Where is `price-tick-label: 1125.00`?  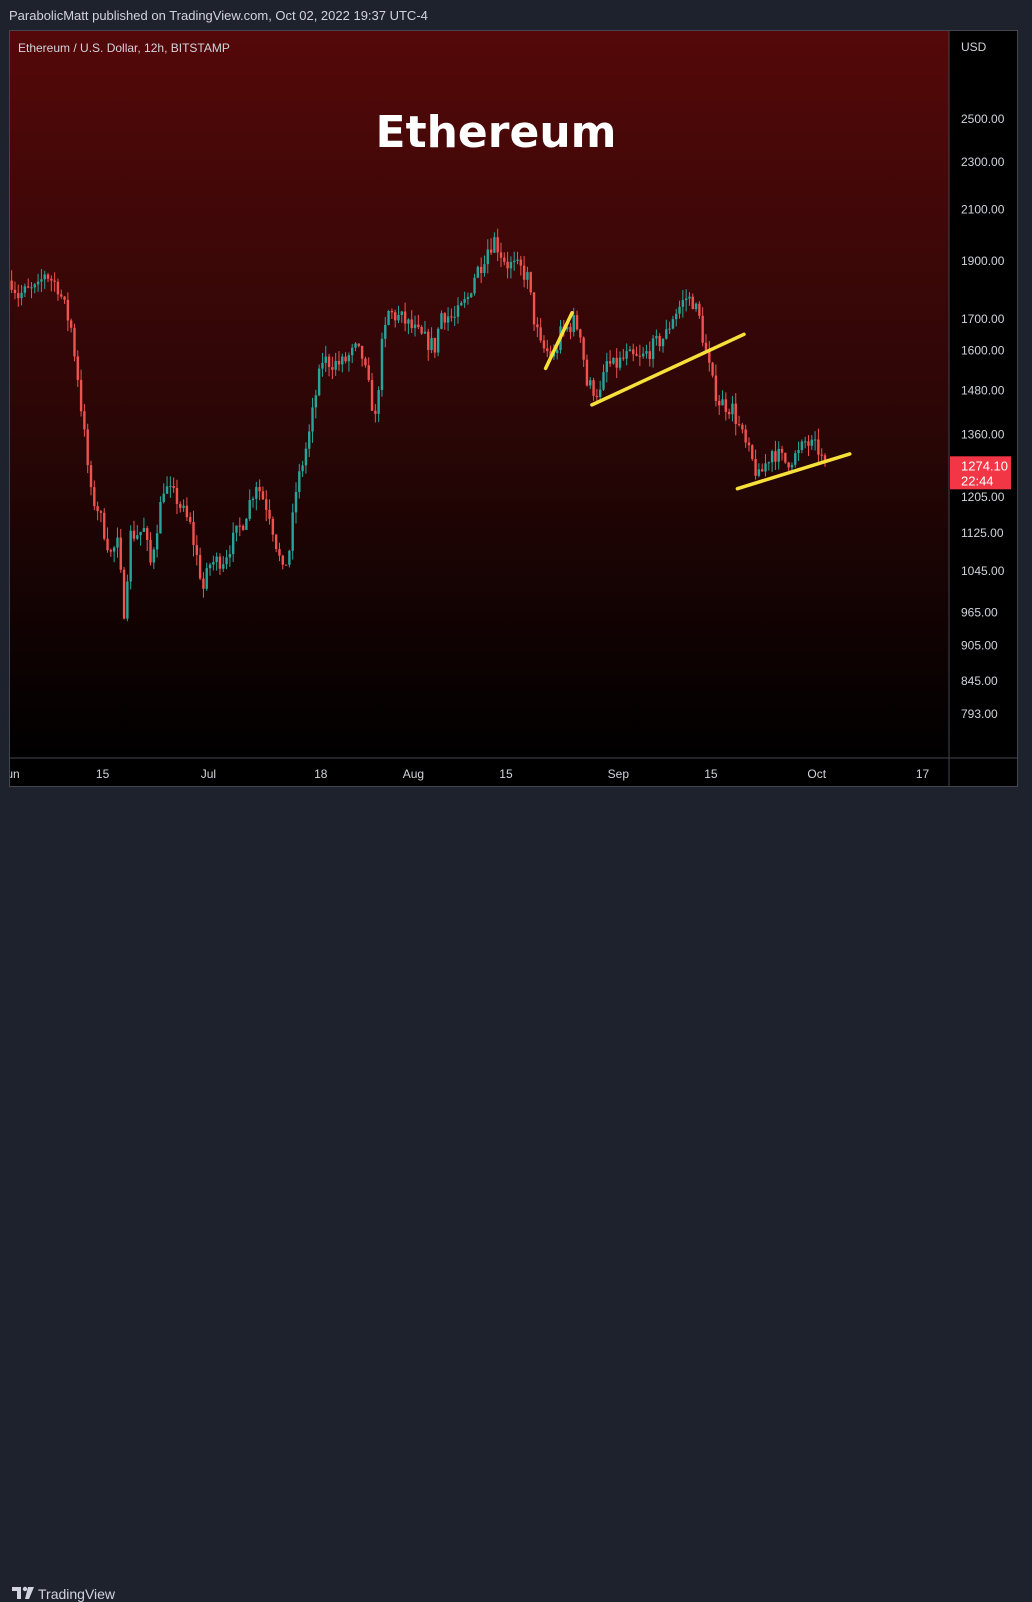
price-tick-label: 1125.00 is located at coordinates (982, 533).